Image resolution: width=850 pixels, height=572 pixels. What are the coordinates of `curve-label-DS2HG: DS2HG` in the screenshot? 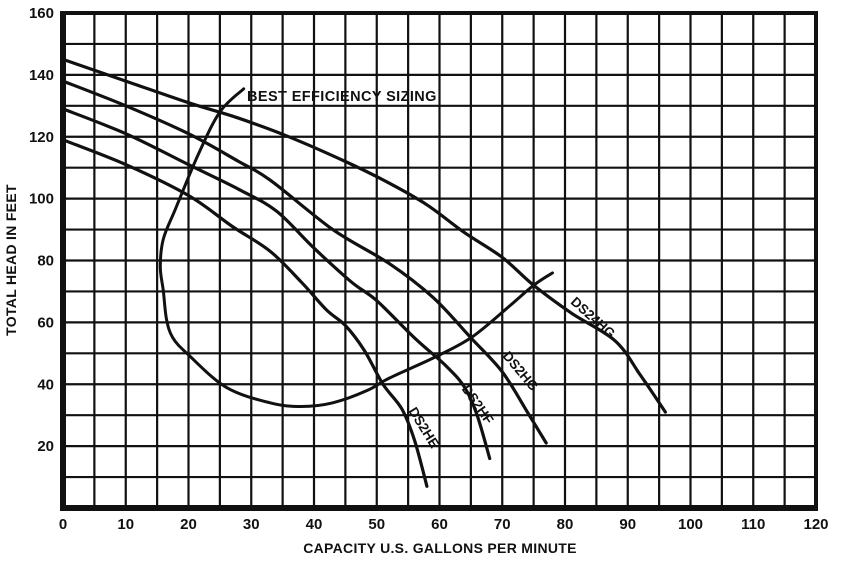 It's located at (520, 370).